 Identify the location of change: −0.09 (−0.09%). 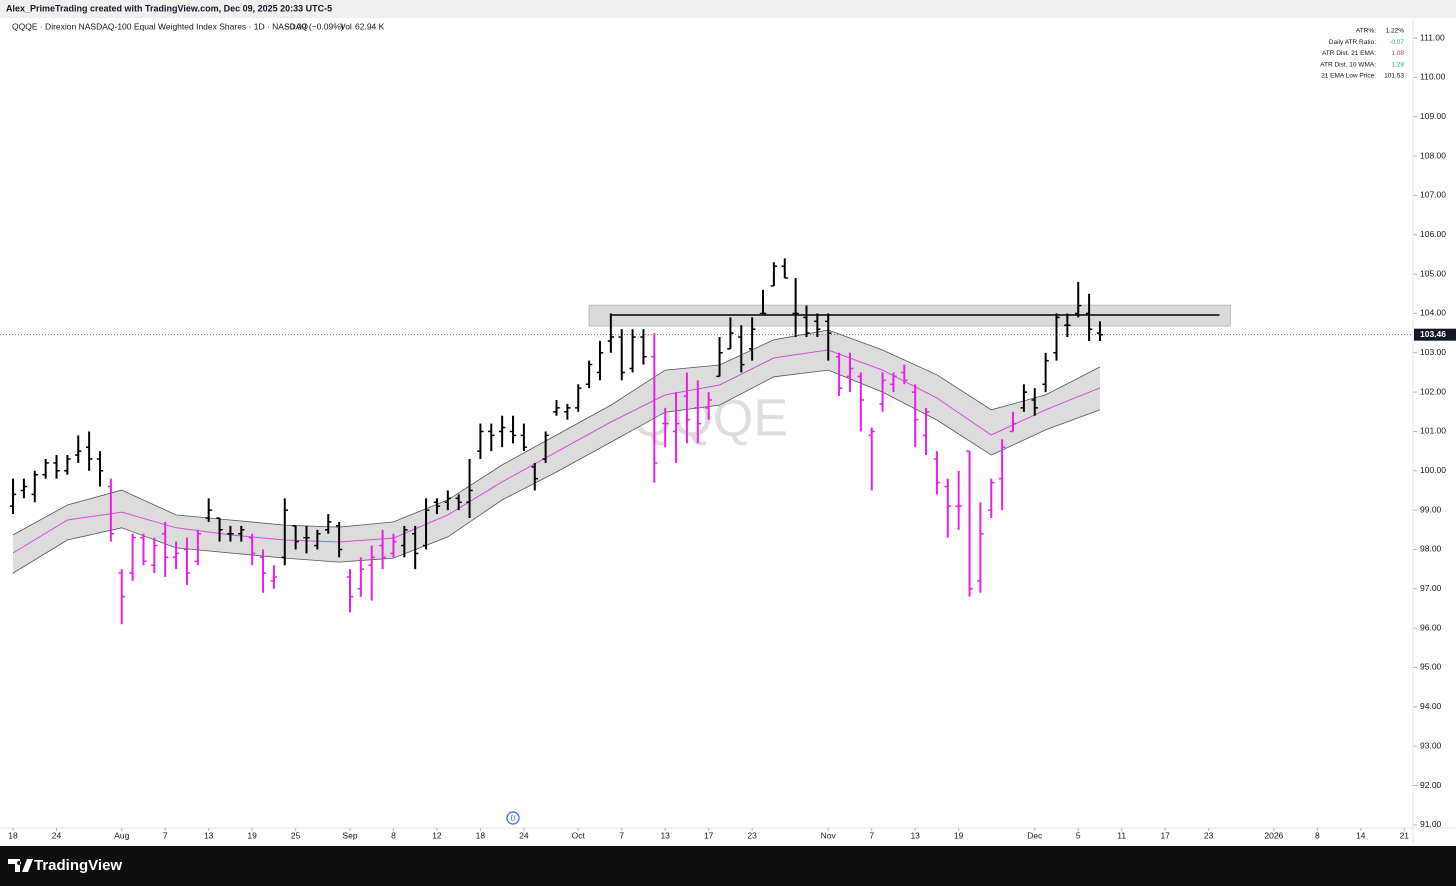
(314, 26).